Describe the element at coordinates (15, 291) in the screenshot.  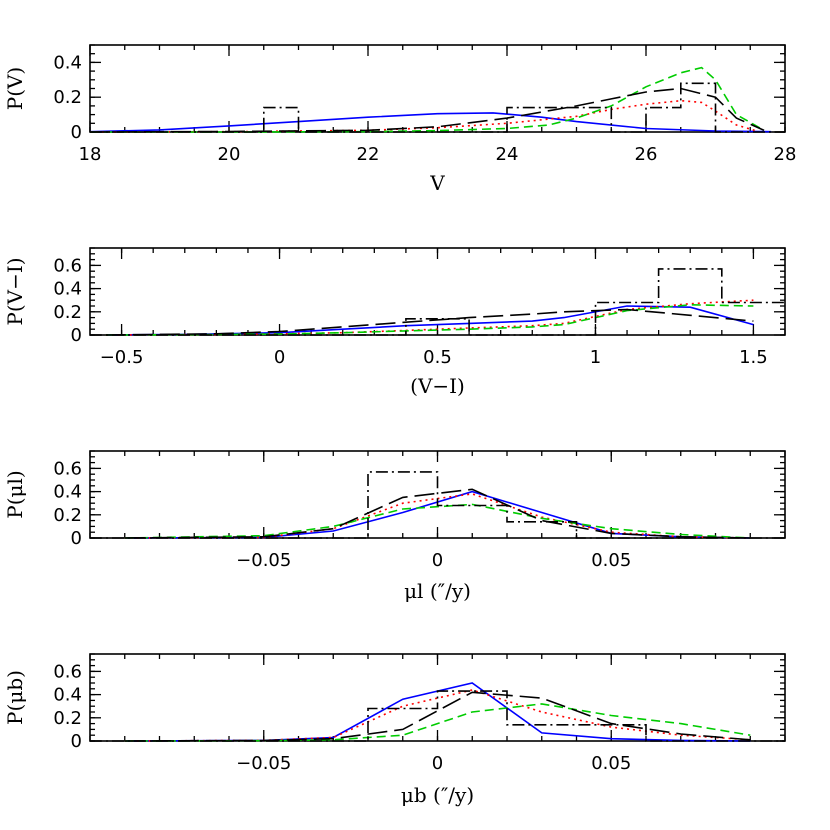
I see `y-axis-label: P(V−I)` at that location.